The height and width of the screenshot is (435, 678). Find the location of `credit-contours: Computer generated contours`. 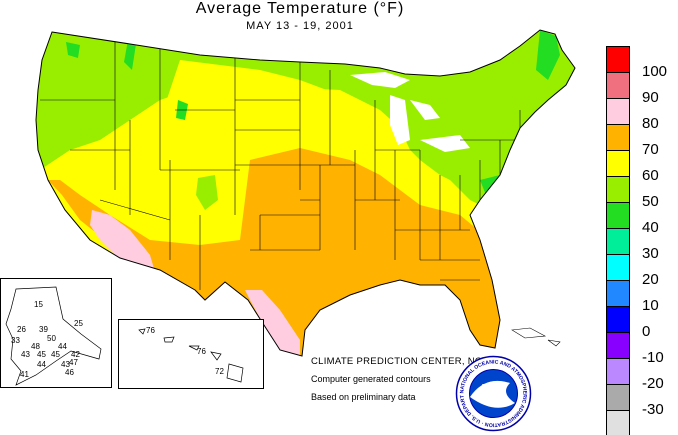

credit-contours: Computer generated contours is located at coordinates (371, 379).